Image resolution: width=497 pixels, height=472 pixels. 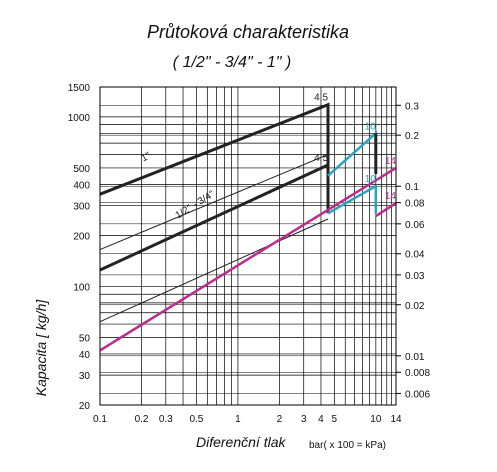 What do you see at coordinates (85, 406) in the screenshot?
I see `y-tick-label: 20` at bounding box center [85, 406].